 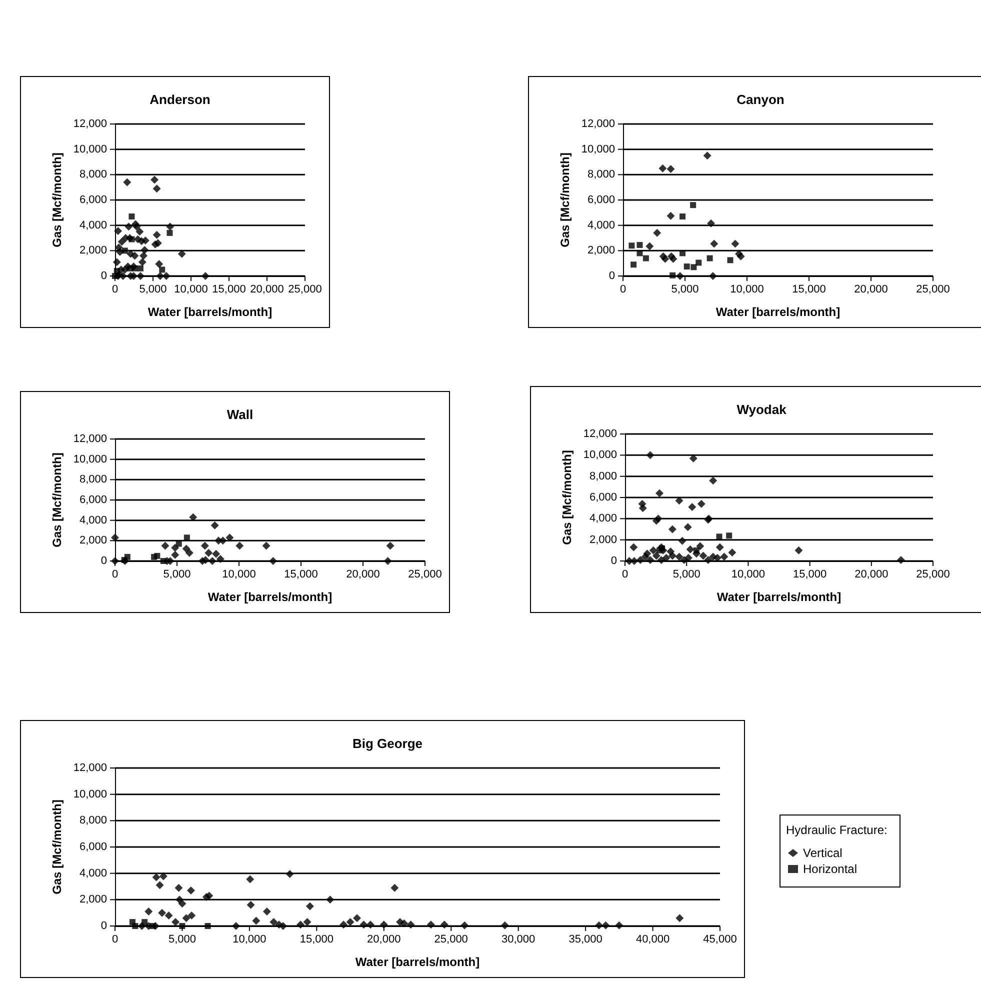 What do you see at coordinates (180, 99) in the screenshot?
I see `chart-title: Anderson` at bounding box center [180, 99].